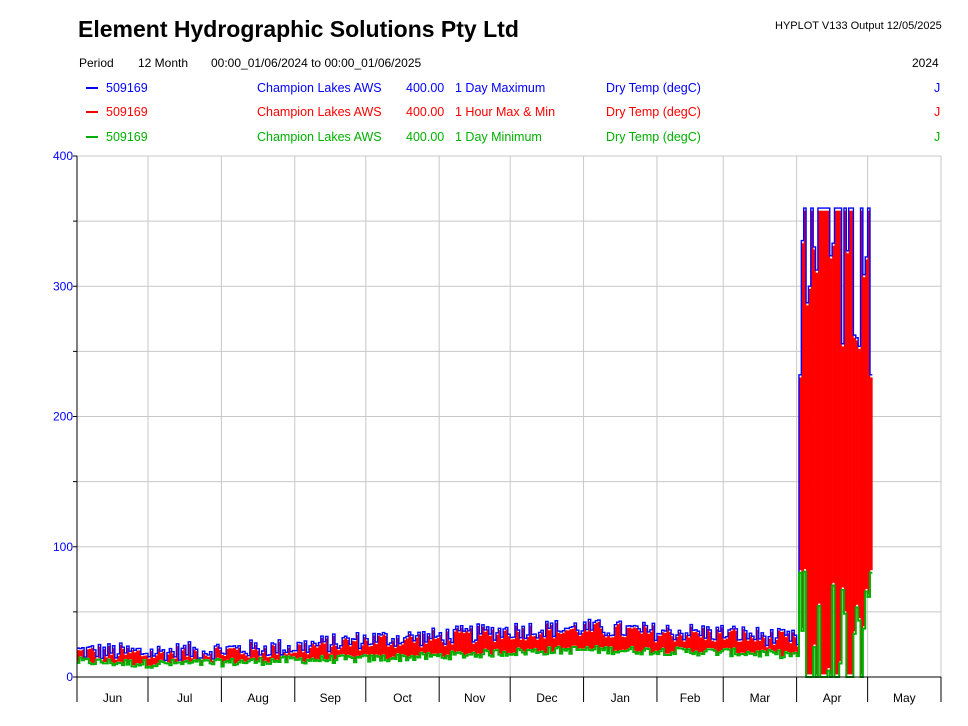 The height and width of the screenshot is (726, 968). I want to click on legend-variable: Dry Temp (degC), so click(653, 88).